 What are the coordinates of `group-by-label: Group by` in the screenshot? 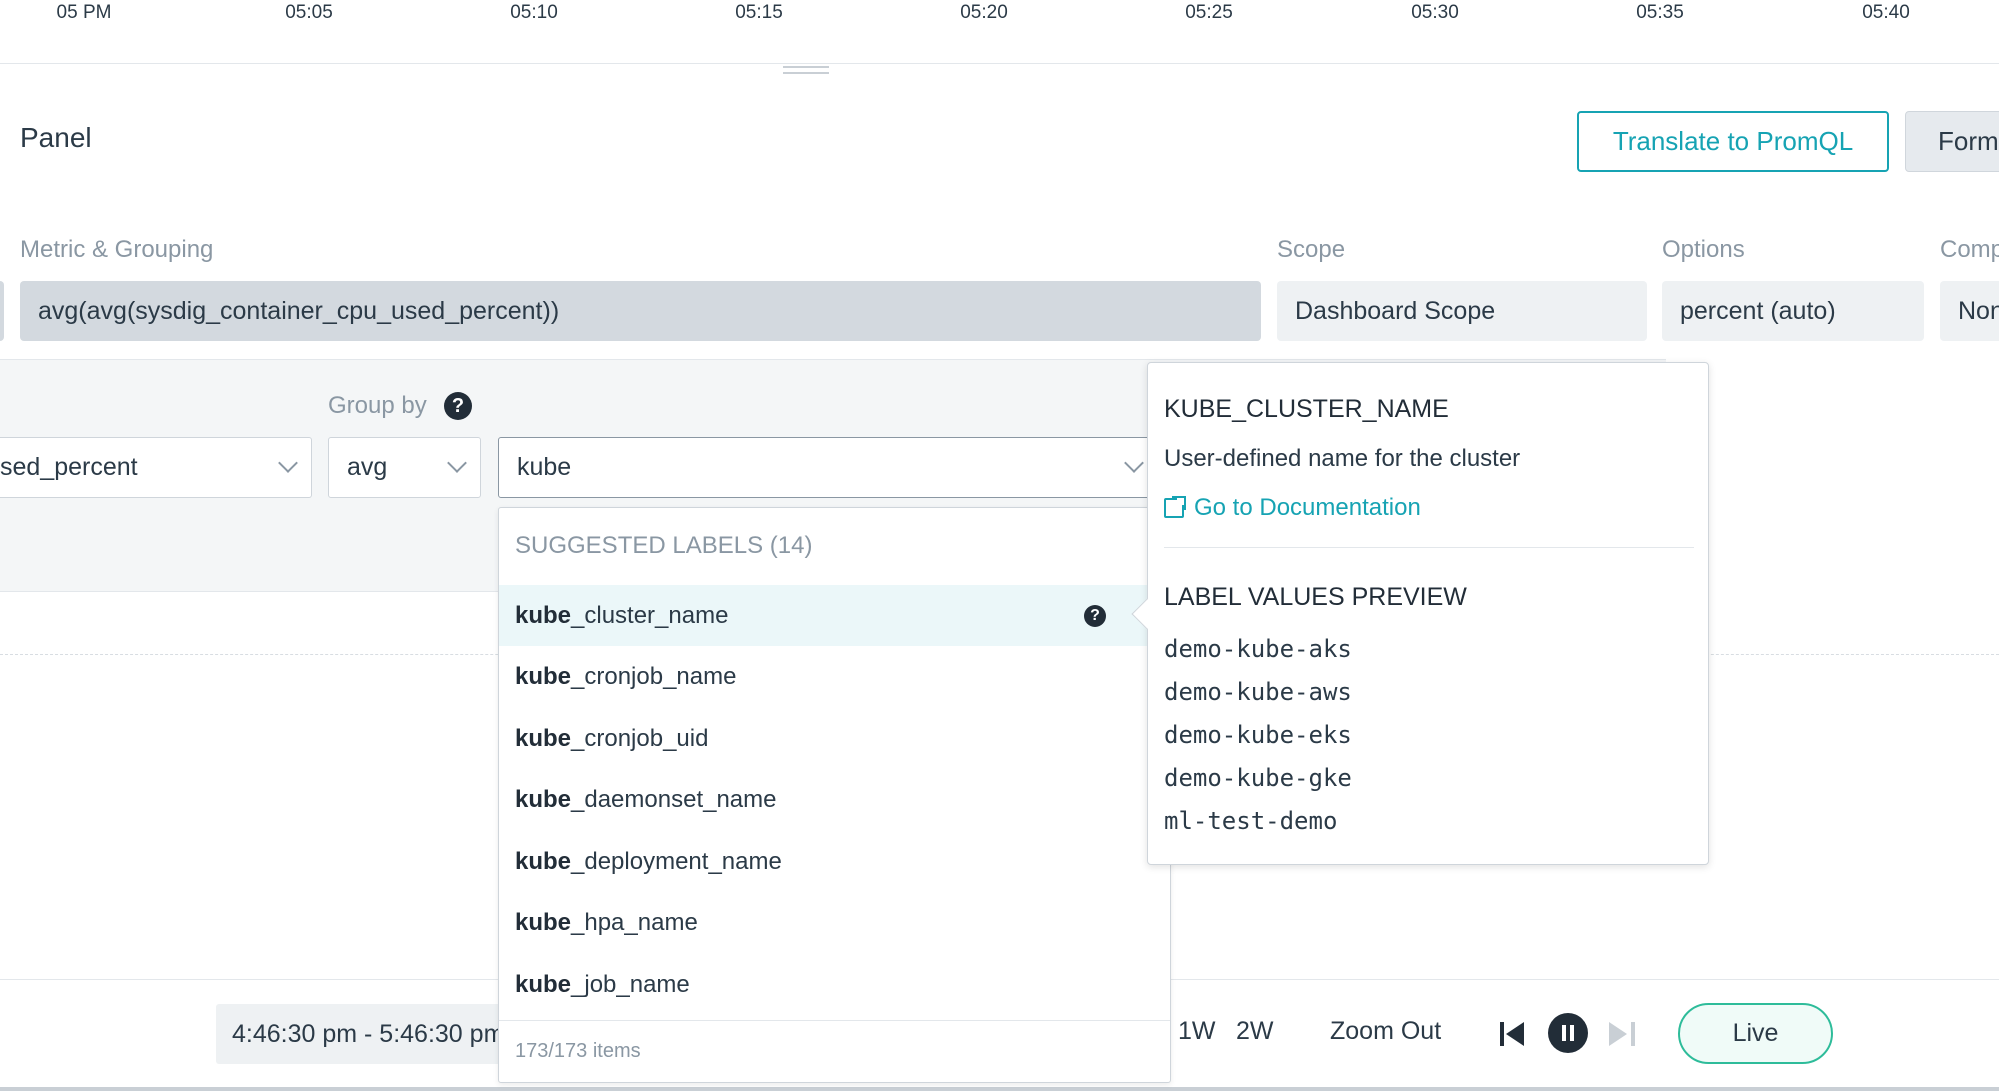 It's located at (377, 405).